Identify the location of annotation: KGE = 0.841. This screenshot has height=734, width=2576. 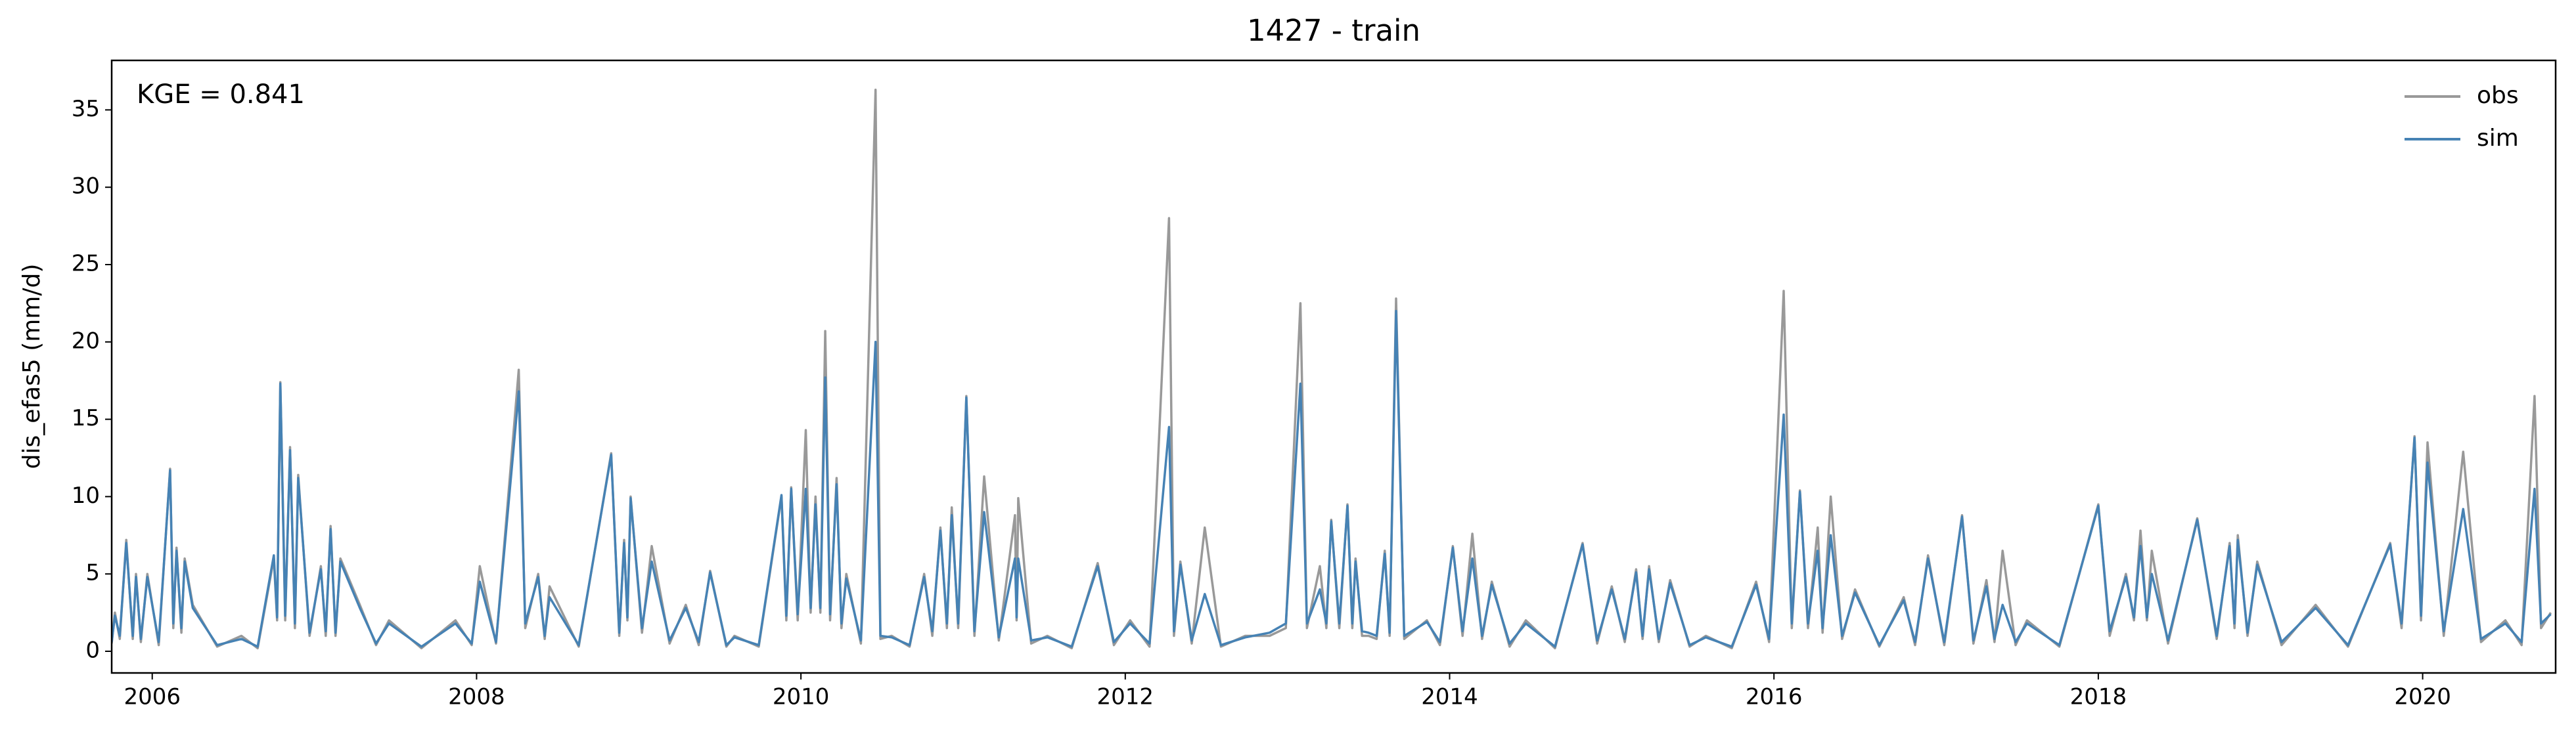
(221, 94).